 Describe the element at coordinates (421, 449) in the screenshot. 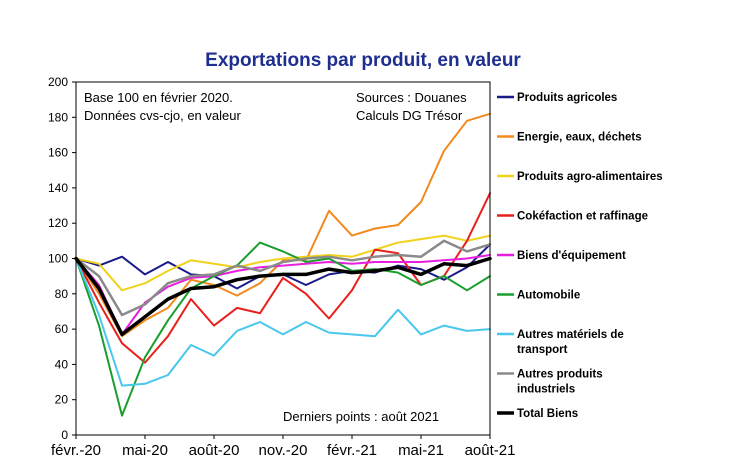

I see `x-tick-label: mai-21` at that location.